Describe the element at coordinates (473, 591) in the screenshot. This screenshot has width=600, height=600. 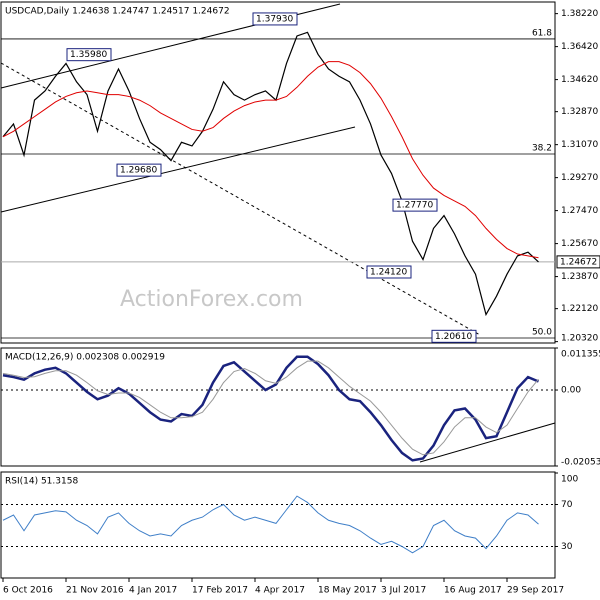
I see `x-tick-label: 16 Aug 2017` at that location.